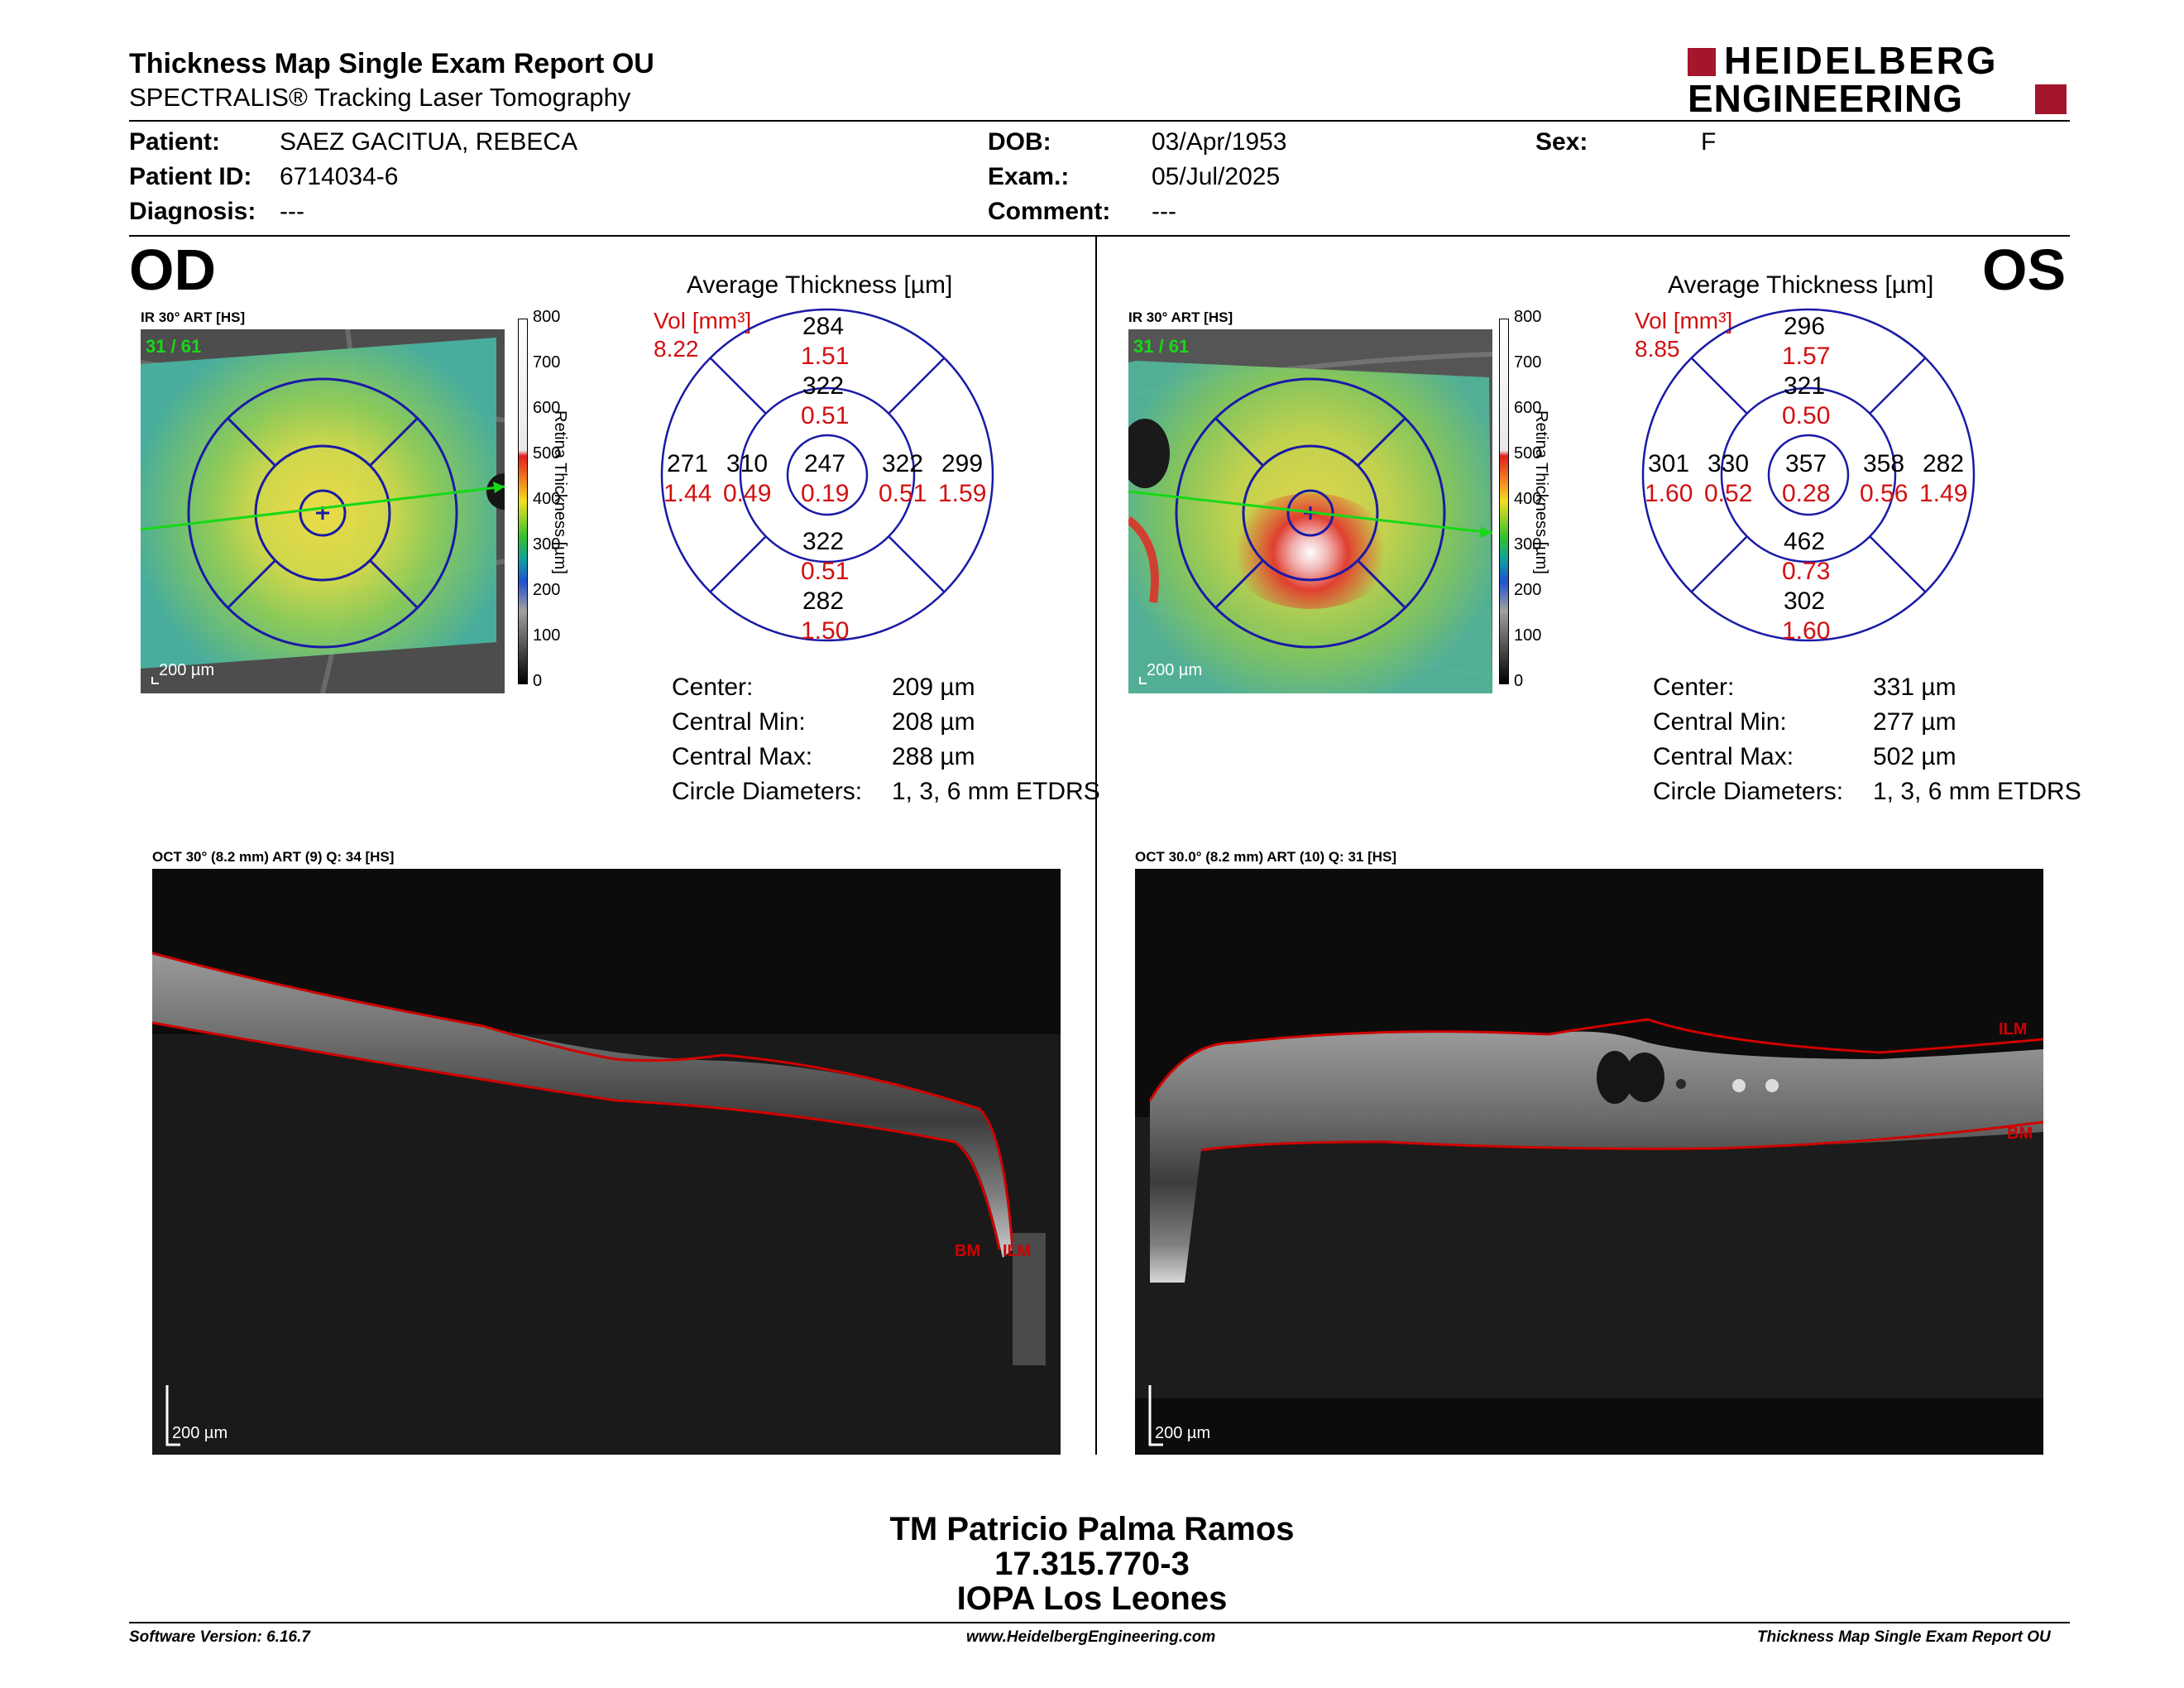  I want to click on os-bottom-inner: 462, so click(1805, 541).